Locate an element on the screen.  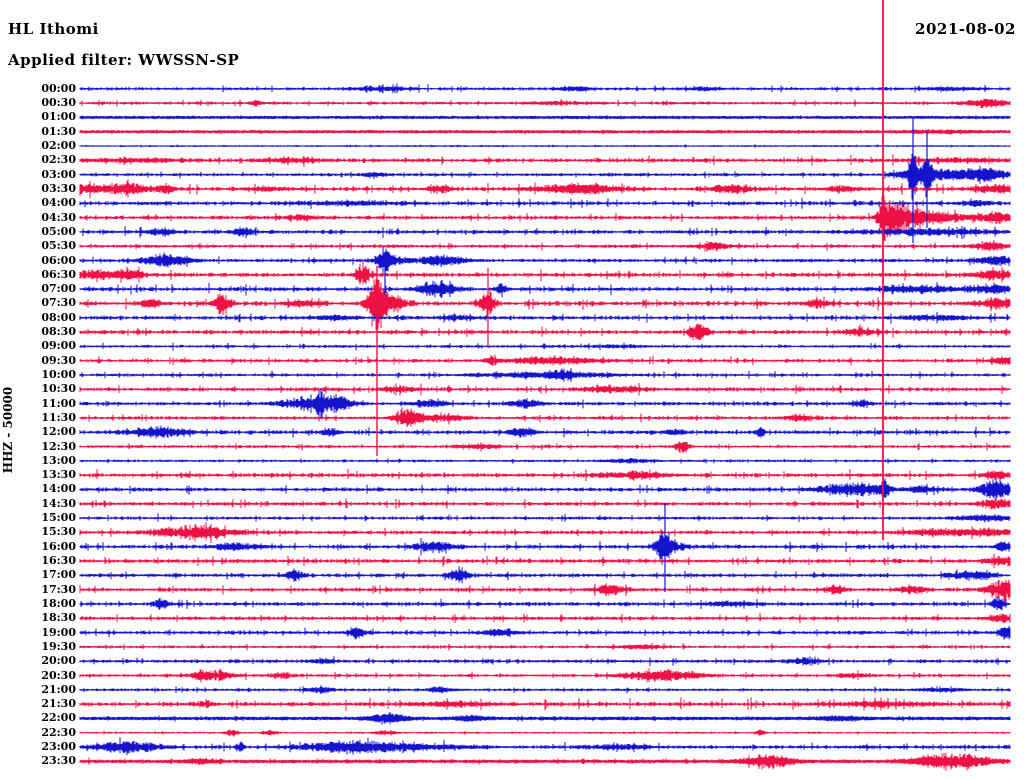
time-label: 05:30 is located at coordinates (58, 246).